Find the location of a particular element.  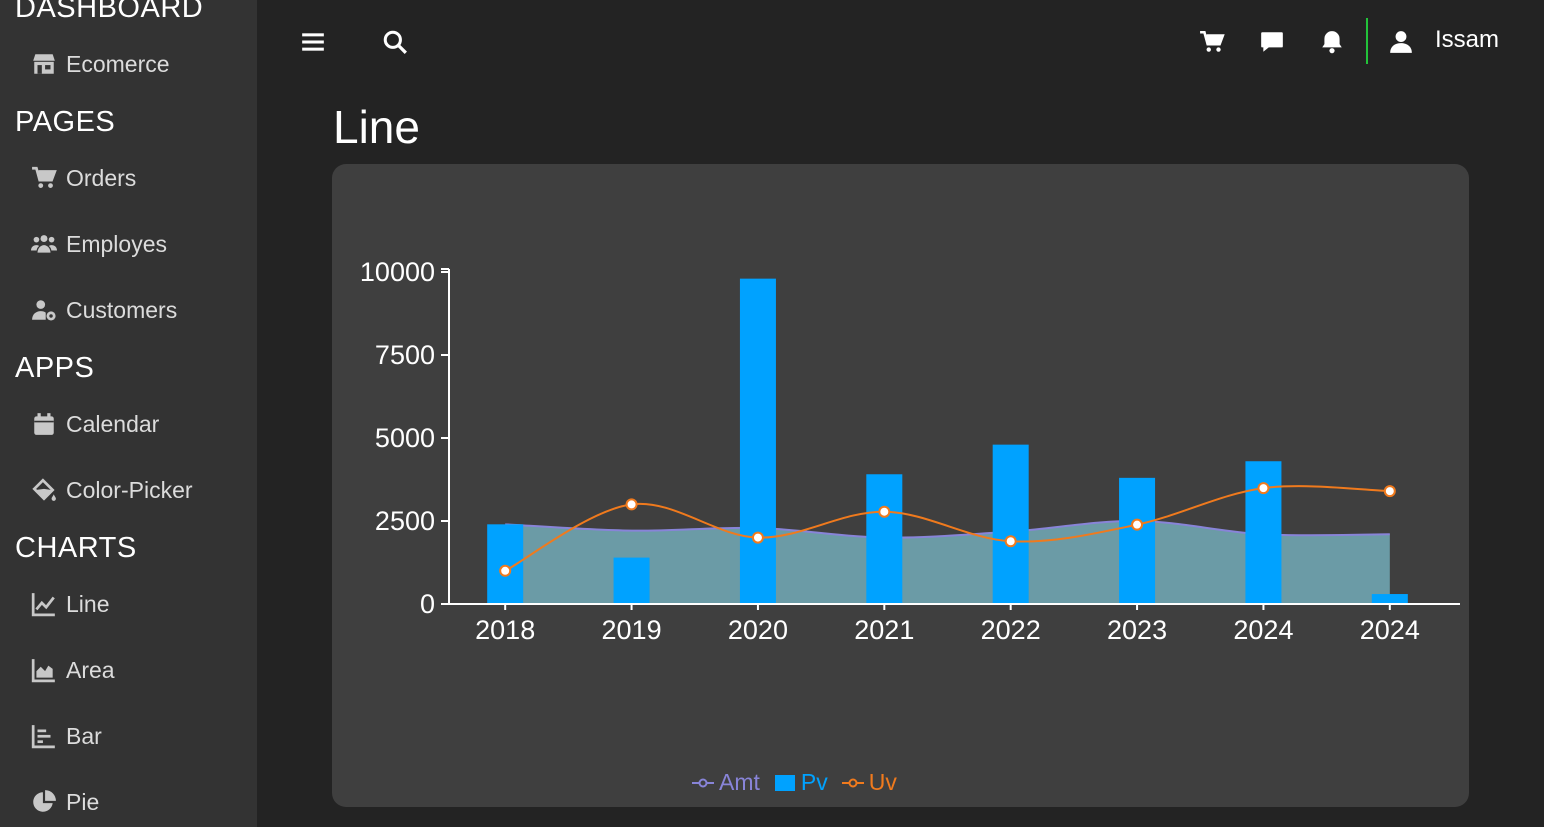

sidebar-item-label: Line is located at coordinates (88, 603).